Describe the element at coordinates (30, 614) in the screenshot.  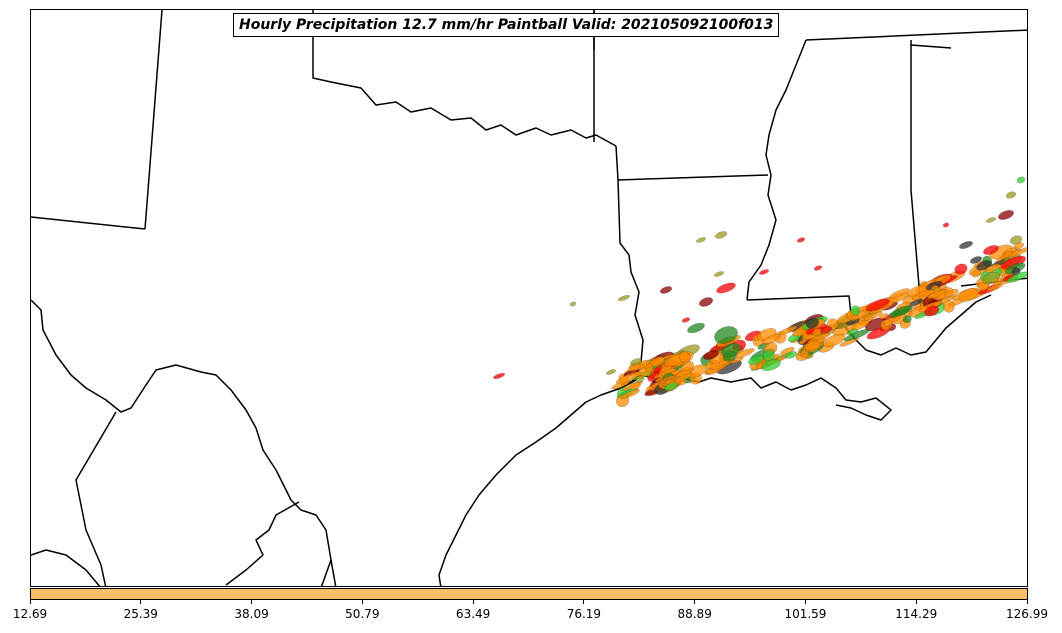
I see `colorbar-tick-label: 12.69` at that location.